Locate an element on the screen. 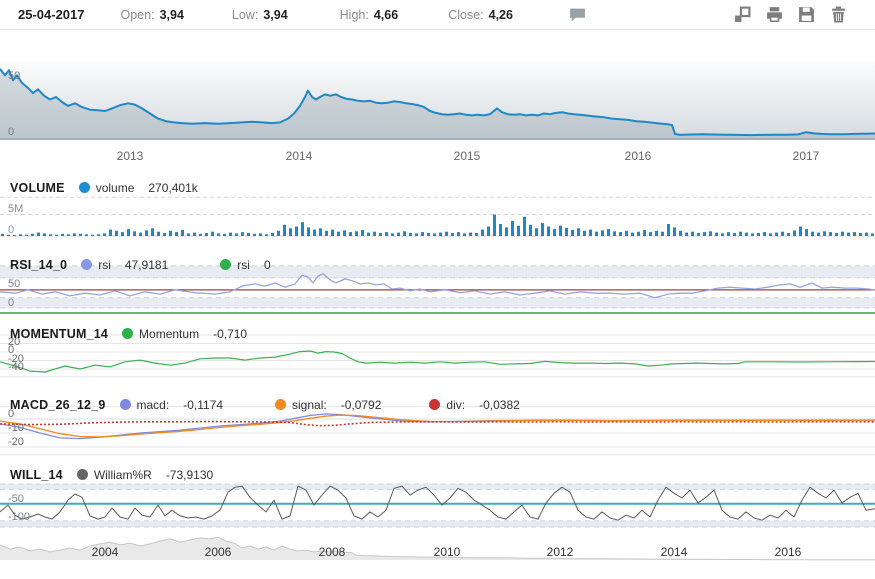 This screenshot has height=579, width=875. price-area is located at coordinates (437, 103).